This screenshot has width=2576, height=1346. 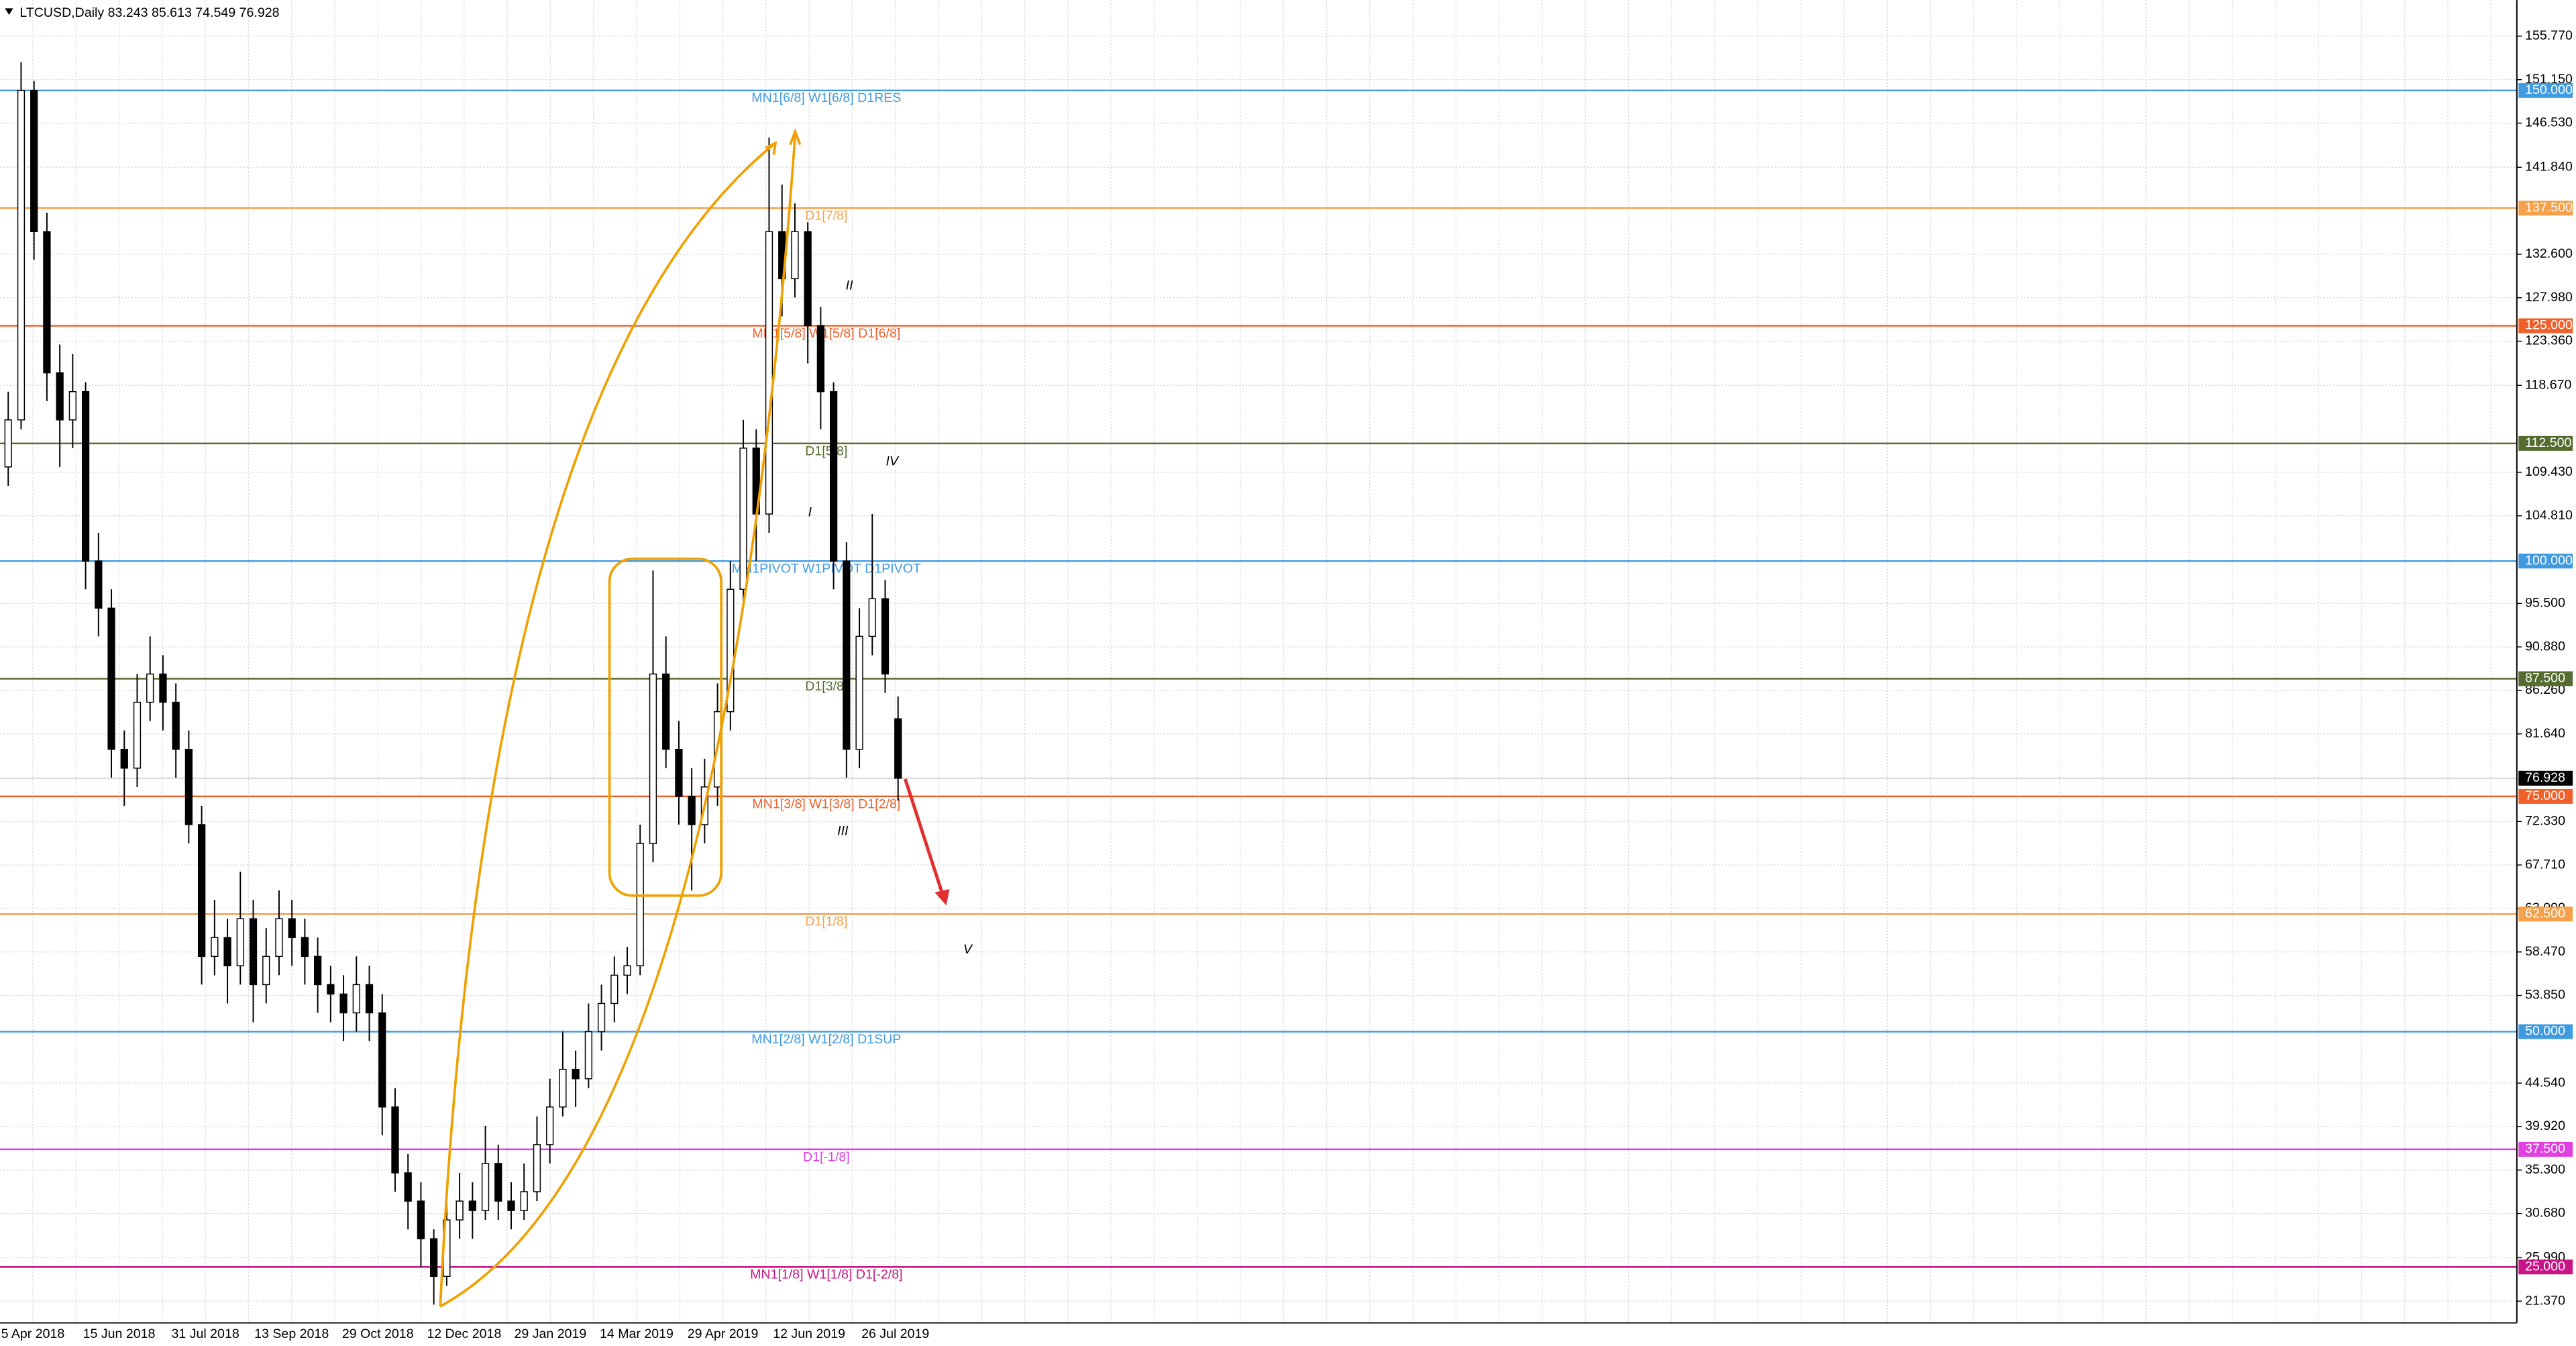 I want to click on forecast-arrowhead, so click(x=942, y=898).